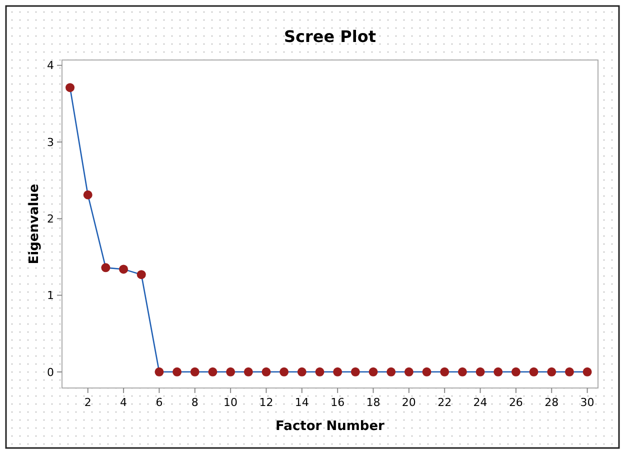 This screenshot has width=625, height=454. Describe the element at coordinates (587, 402) in the screenshot. I see `x-tick-label: 30` at that location.